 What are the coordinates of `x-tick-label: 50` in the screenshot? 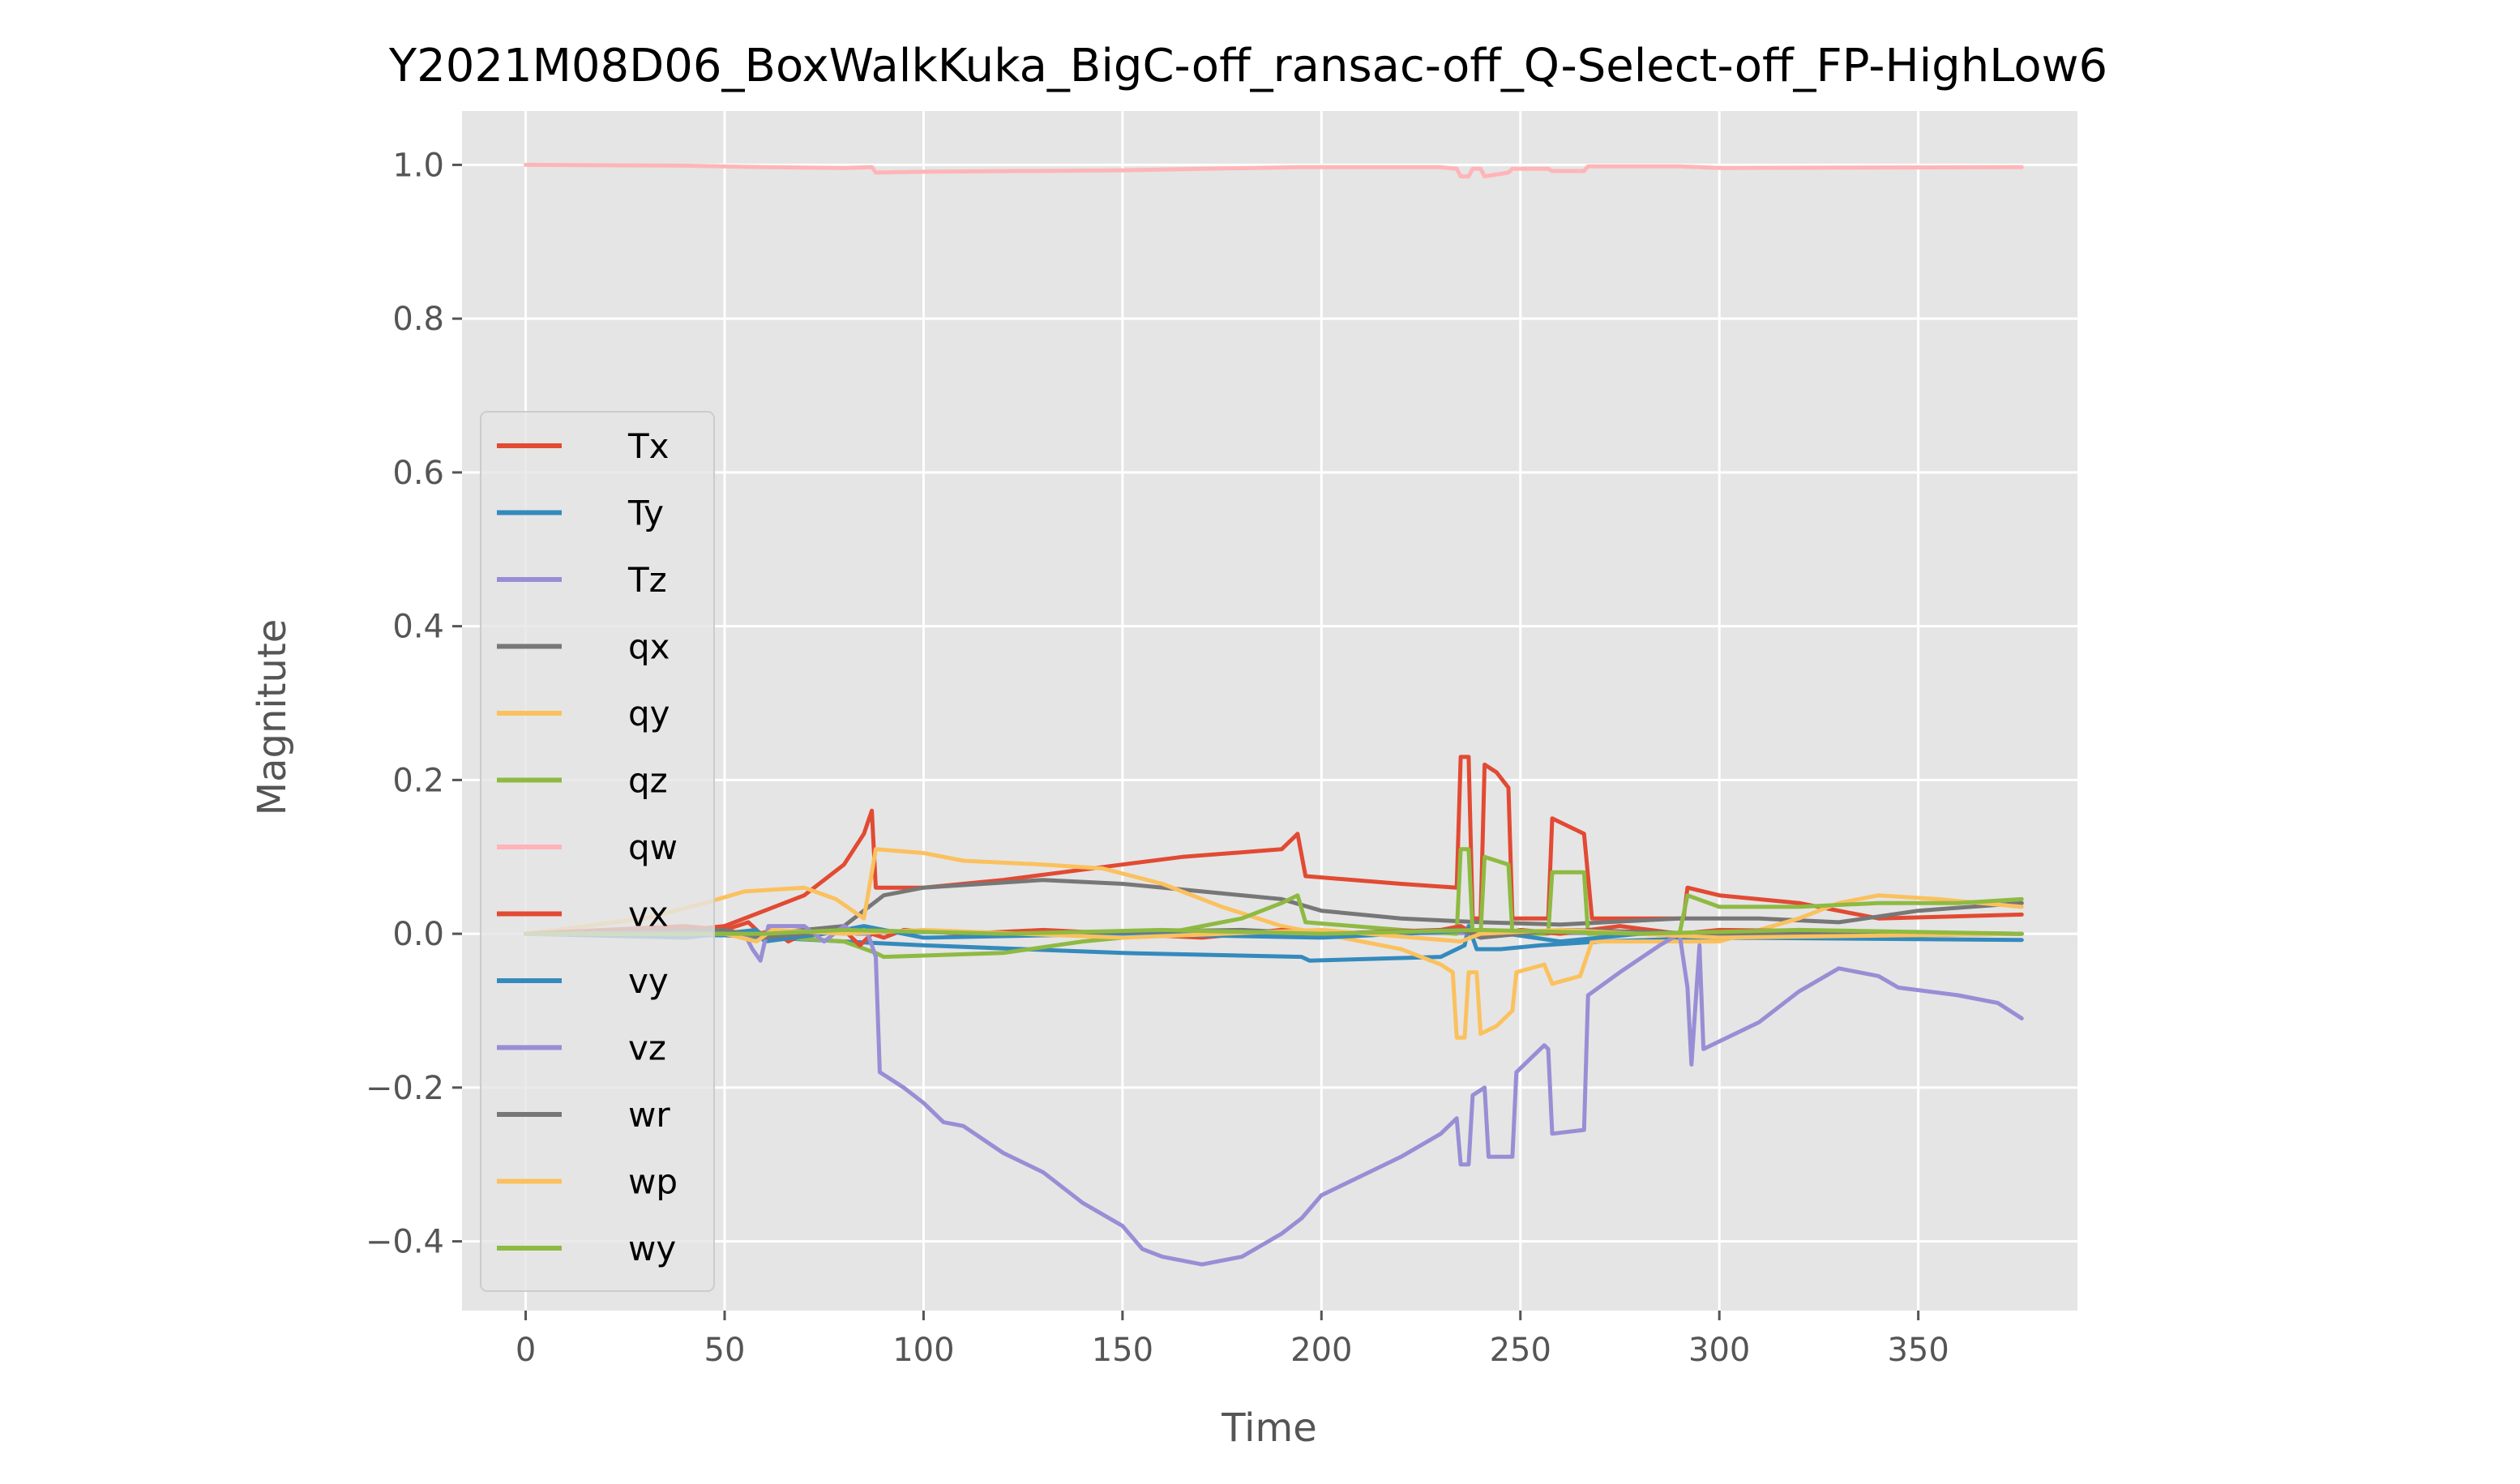 It's located at (725, 1350).